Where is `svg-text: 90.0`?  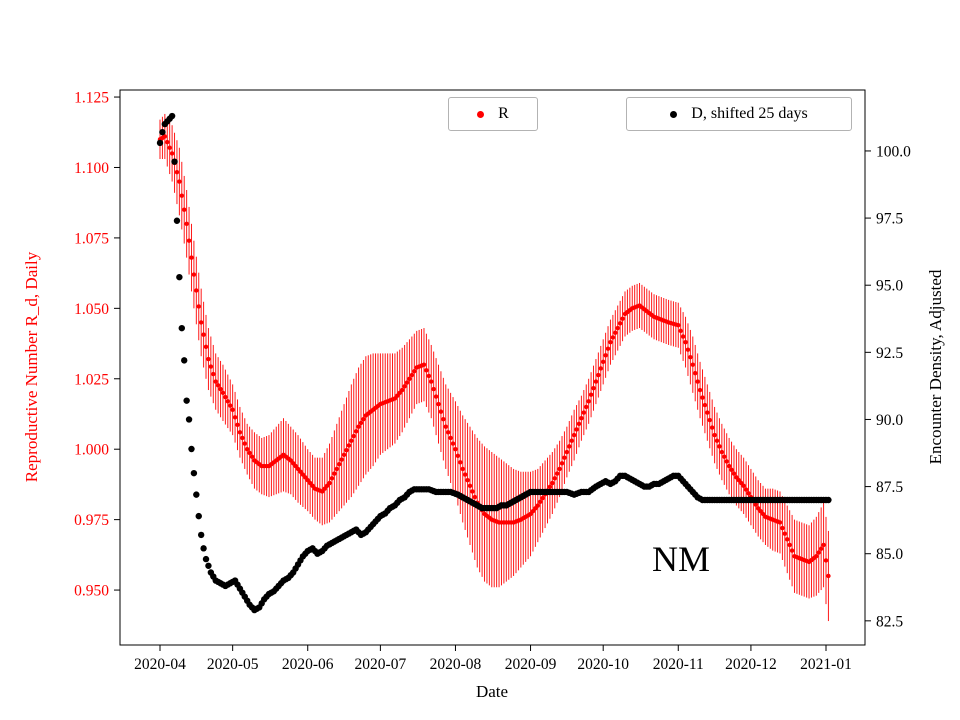 svg-text: 90.0 is located at coordinates (889, 420).